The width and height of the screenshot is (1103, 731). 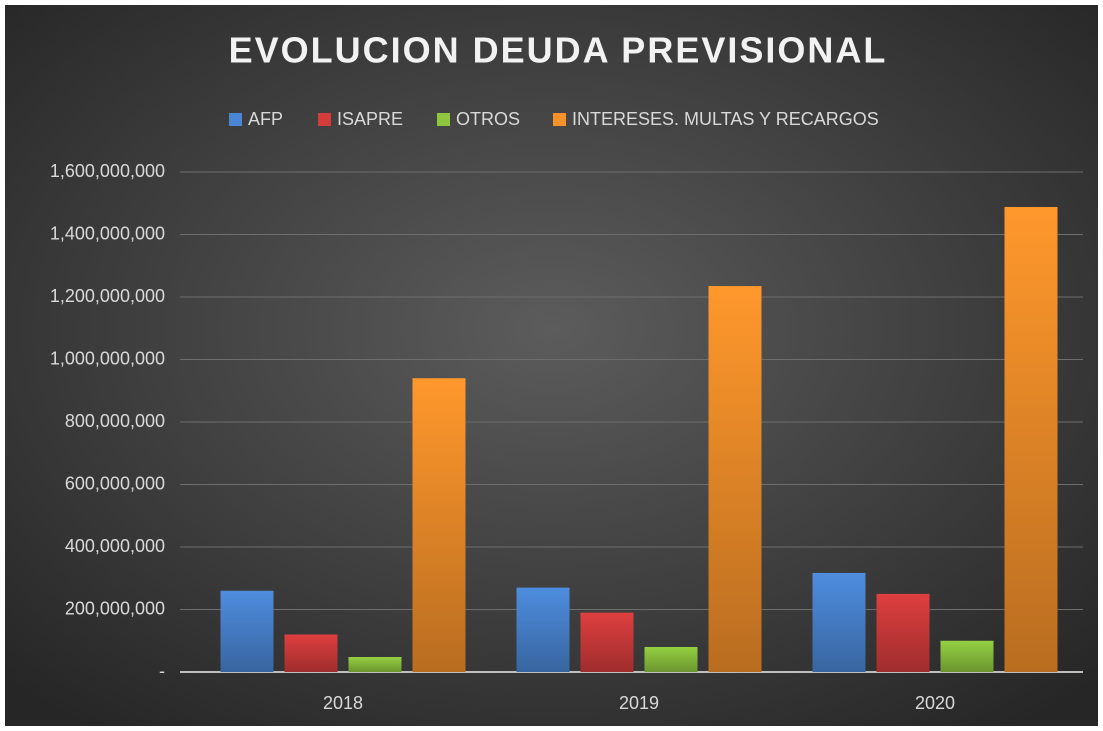 What do you see at coordinates (107, 171) in the screenshot?
I see `y-tick-label: 1,600,000,000` at bounding box center [107, 171].